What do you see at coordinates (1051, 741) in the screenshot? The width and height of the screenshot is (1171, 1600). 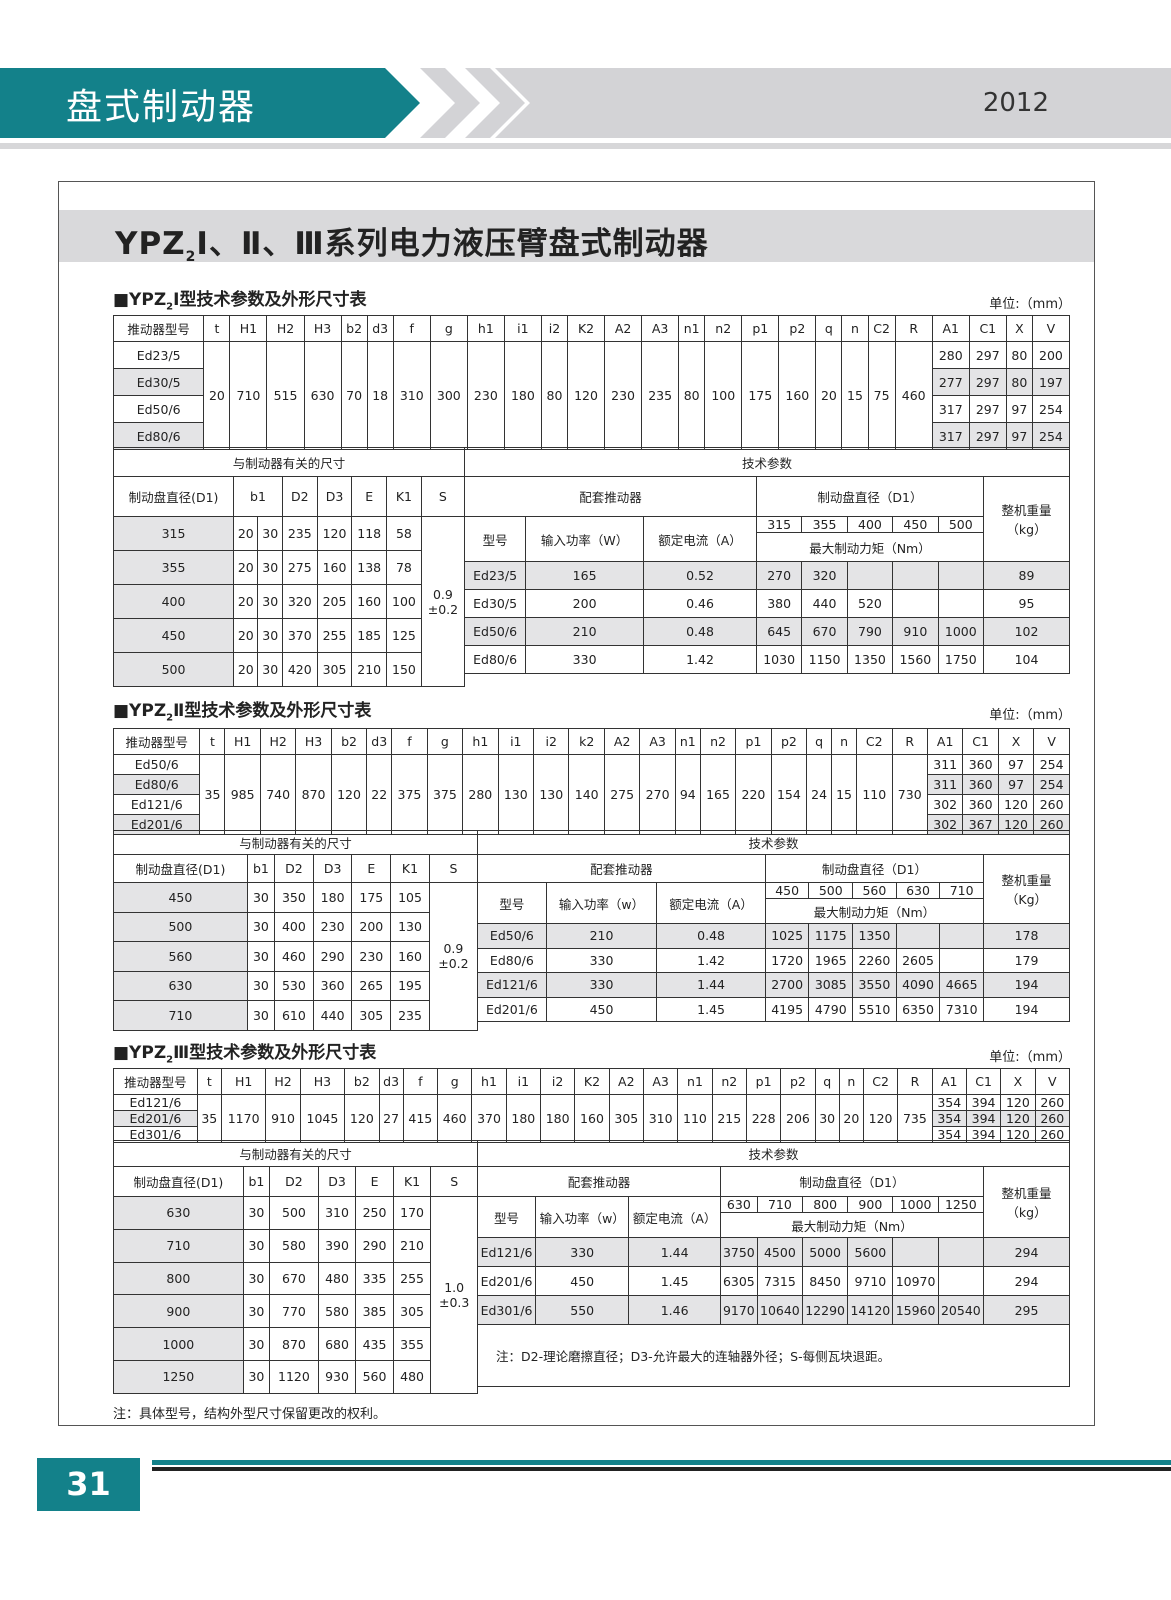 I see `column-header: V` at bounding box center [1051, 741].